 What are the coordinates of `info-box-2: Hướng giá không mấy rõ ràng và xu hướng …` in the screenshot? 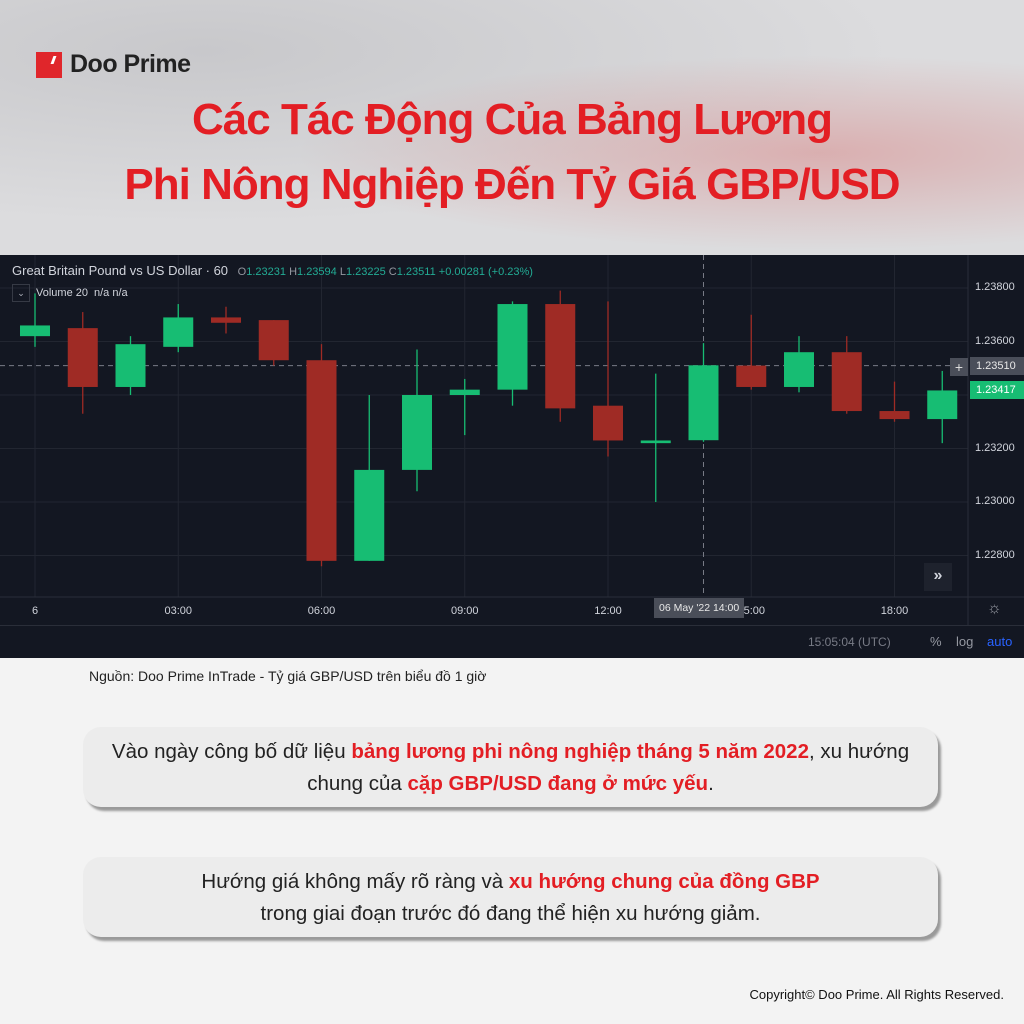 It's located at (510, 897).